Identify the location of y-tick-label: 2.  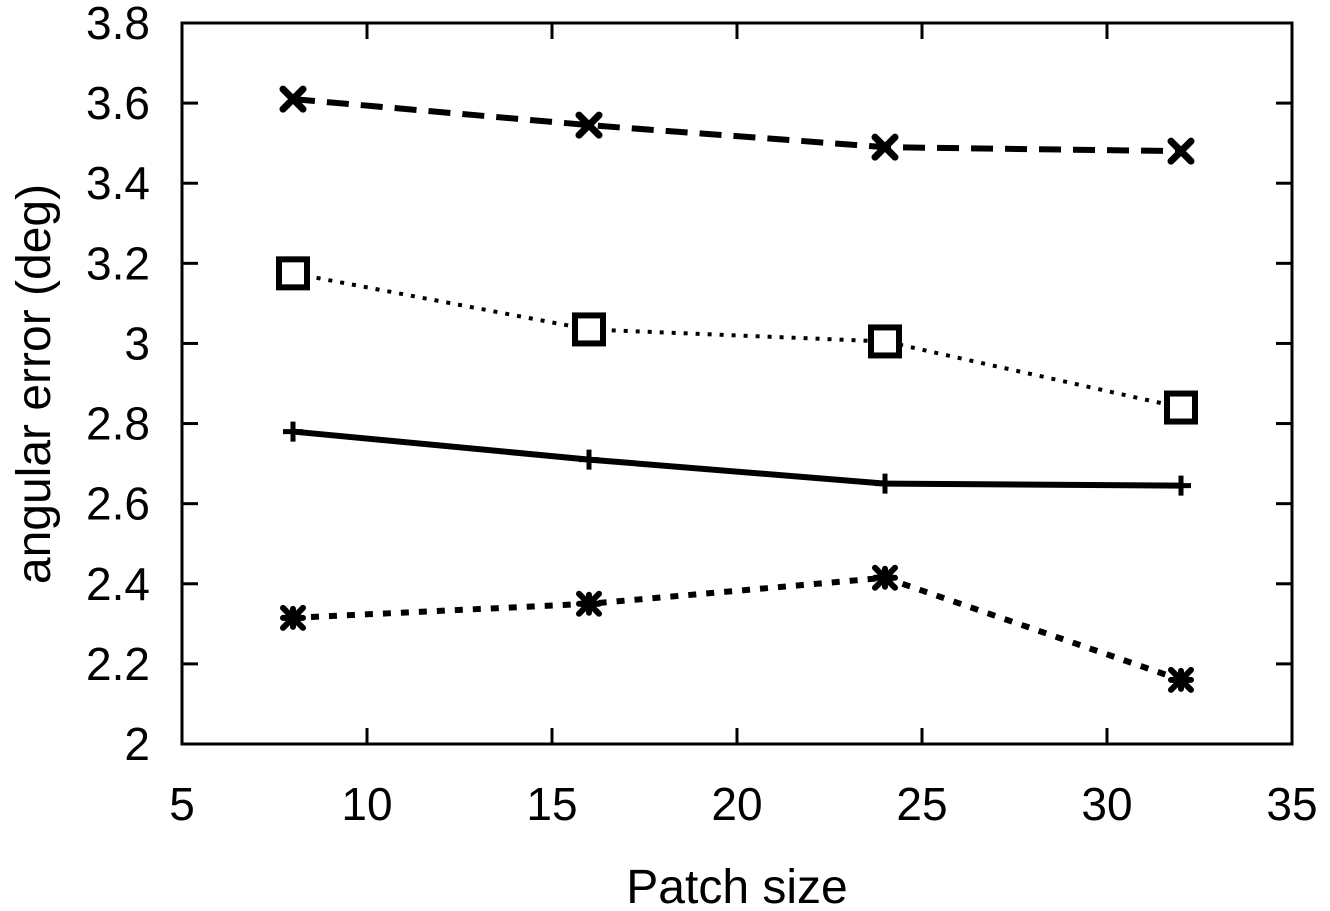
(137, 744).